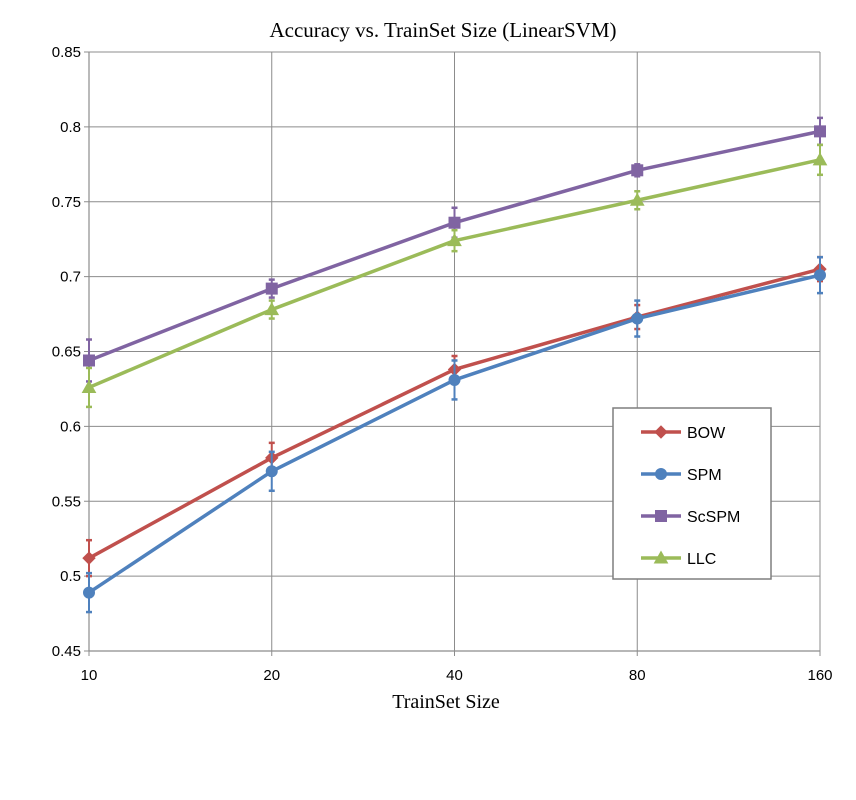 Image resolution: width=856 pixels, height=800 pixels. What do you see at coordinates (442, 30) in the screenshot?
I see `chart-title: Accuracy vs. TrainSet Size (LinearSVM)` at bounding box center [442, 30].